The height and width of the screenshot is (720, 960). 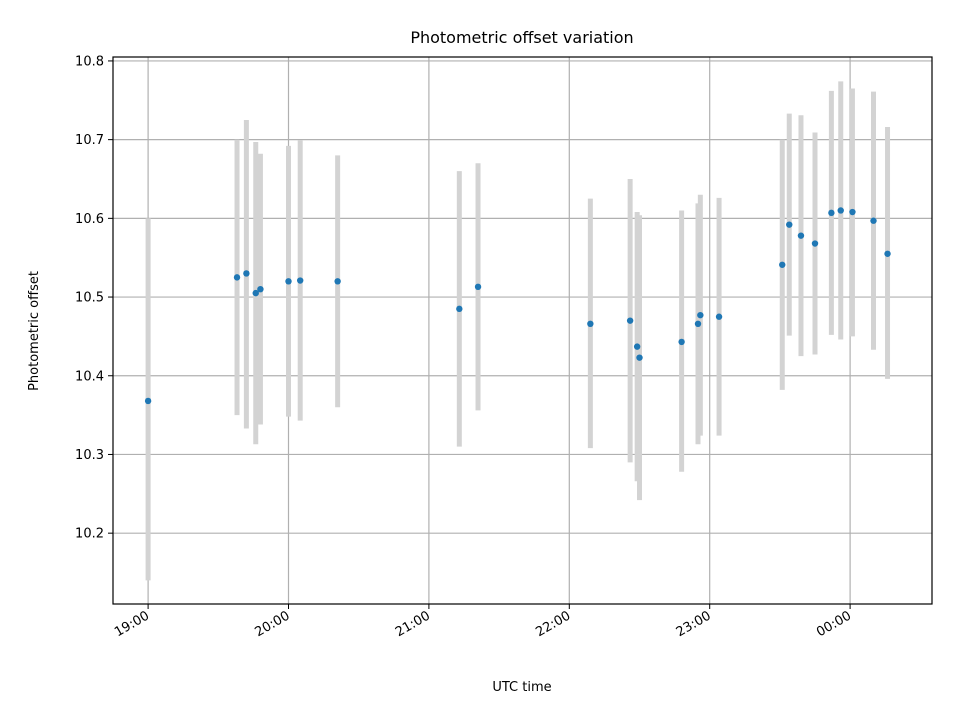 What do you see at coordinates (89, 61) in the screenshot?
I see `y-tick-label: 10.8` at bounding box center [89, 61].